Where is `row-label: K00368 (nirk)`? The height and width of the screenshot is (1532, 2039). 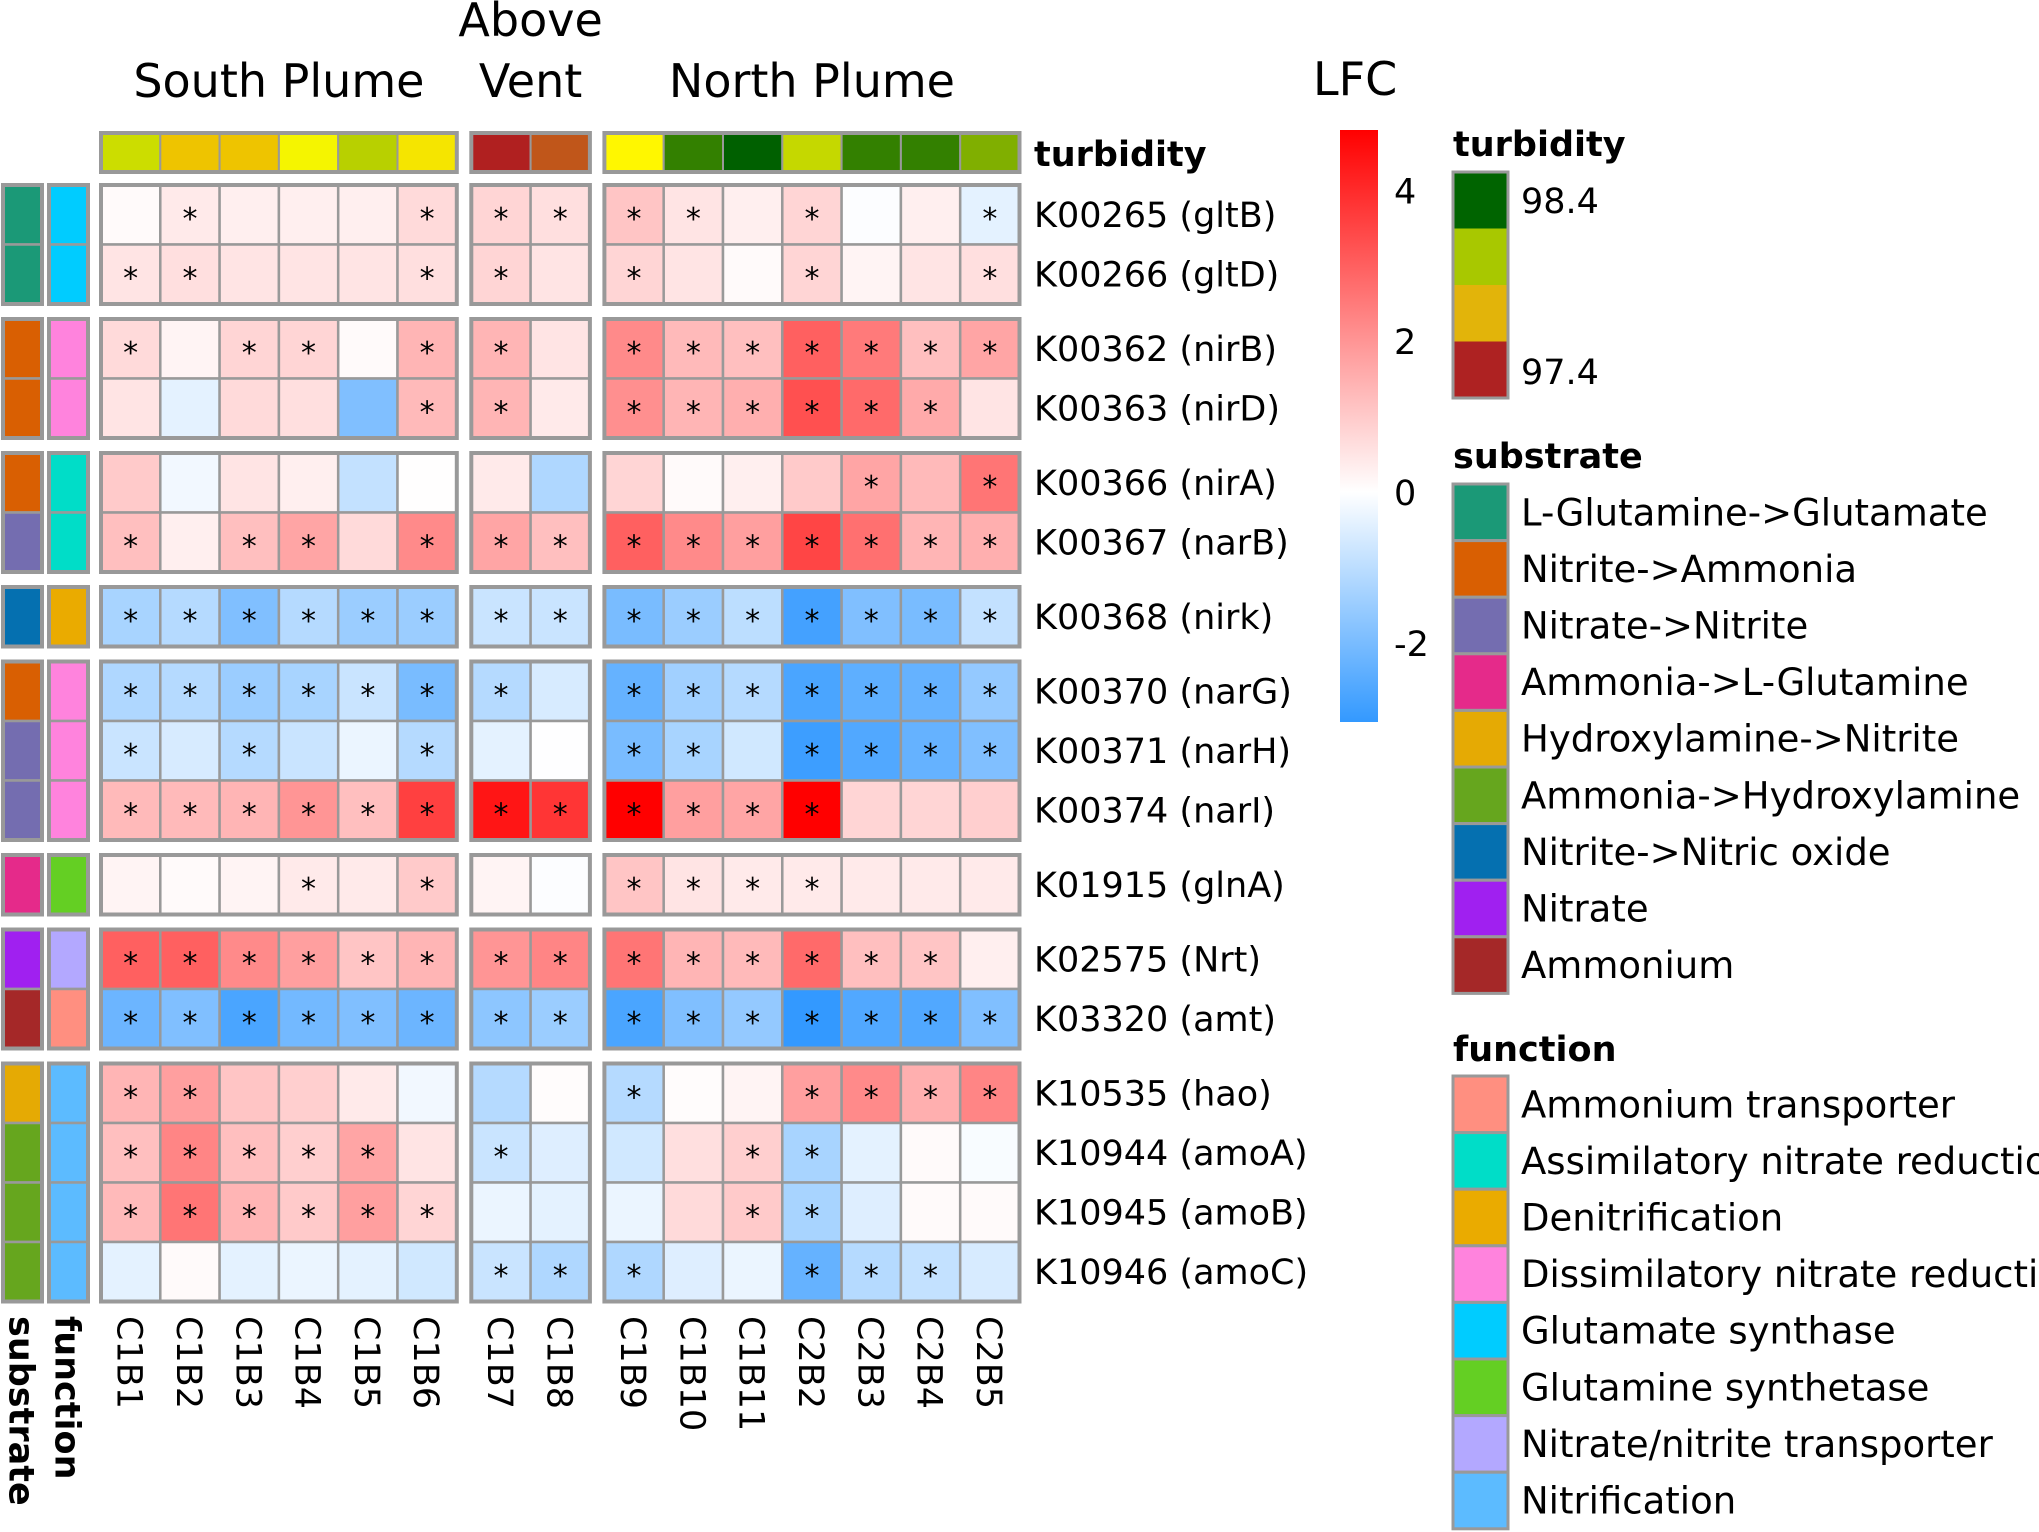 row-label: K00368 (nirk) is located at coordinates (1153, 618).